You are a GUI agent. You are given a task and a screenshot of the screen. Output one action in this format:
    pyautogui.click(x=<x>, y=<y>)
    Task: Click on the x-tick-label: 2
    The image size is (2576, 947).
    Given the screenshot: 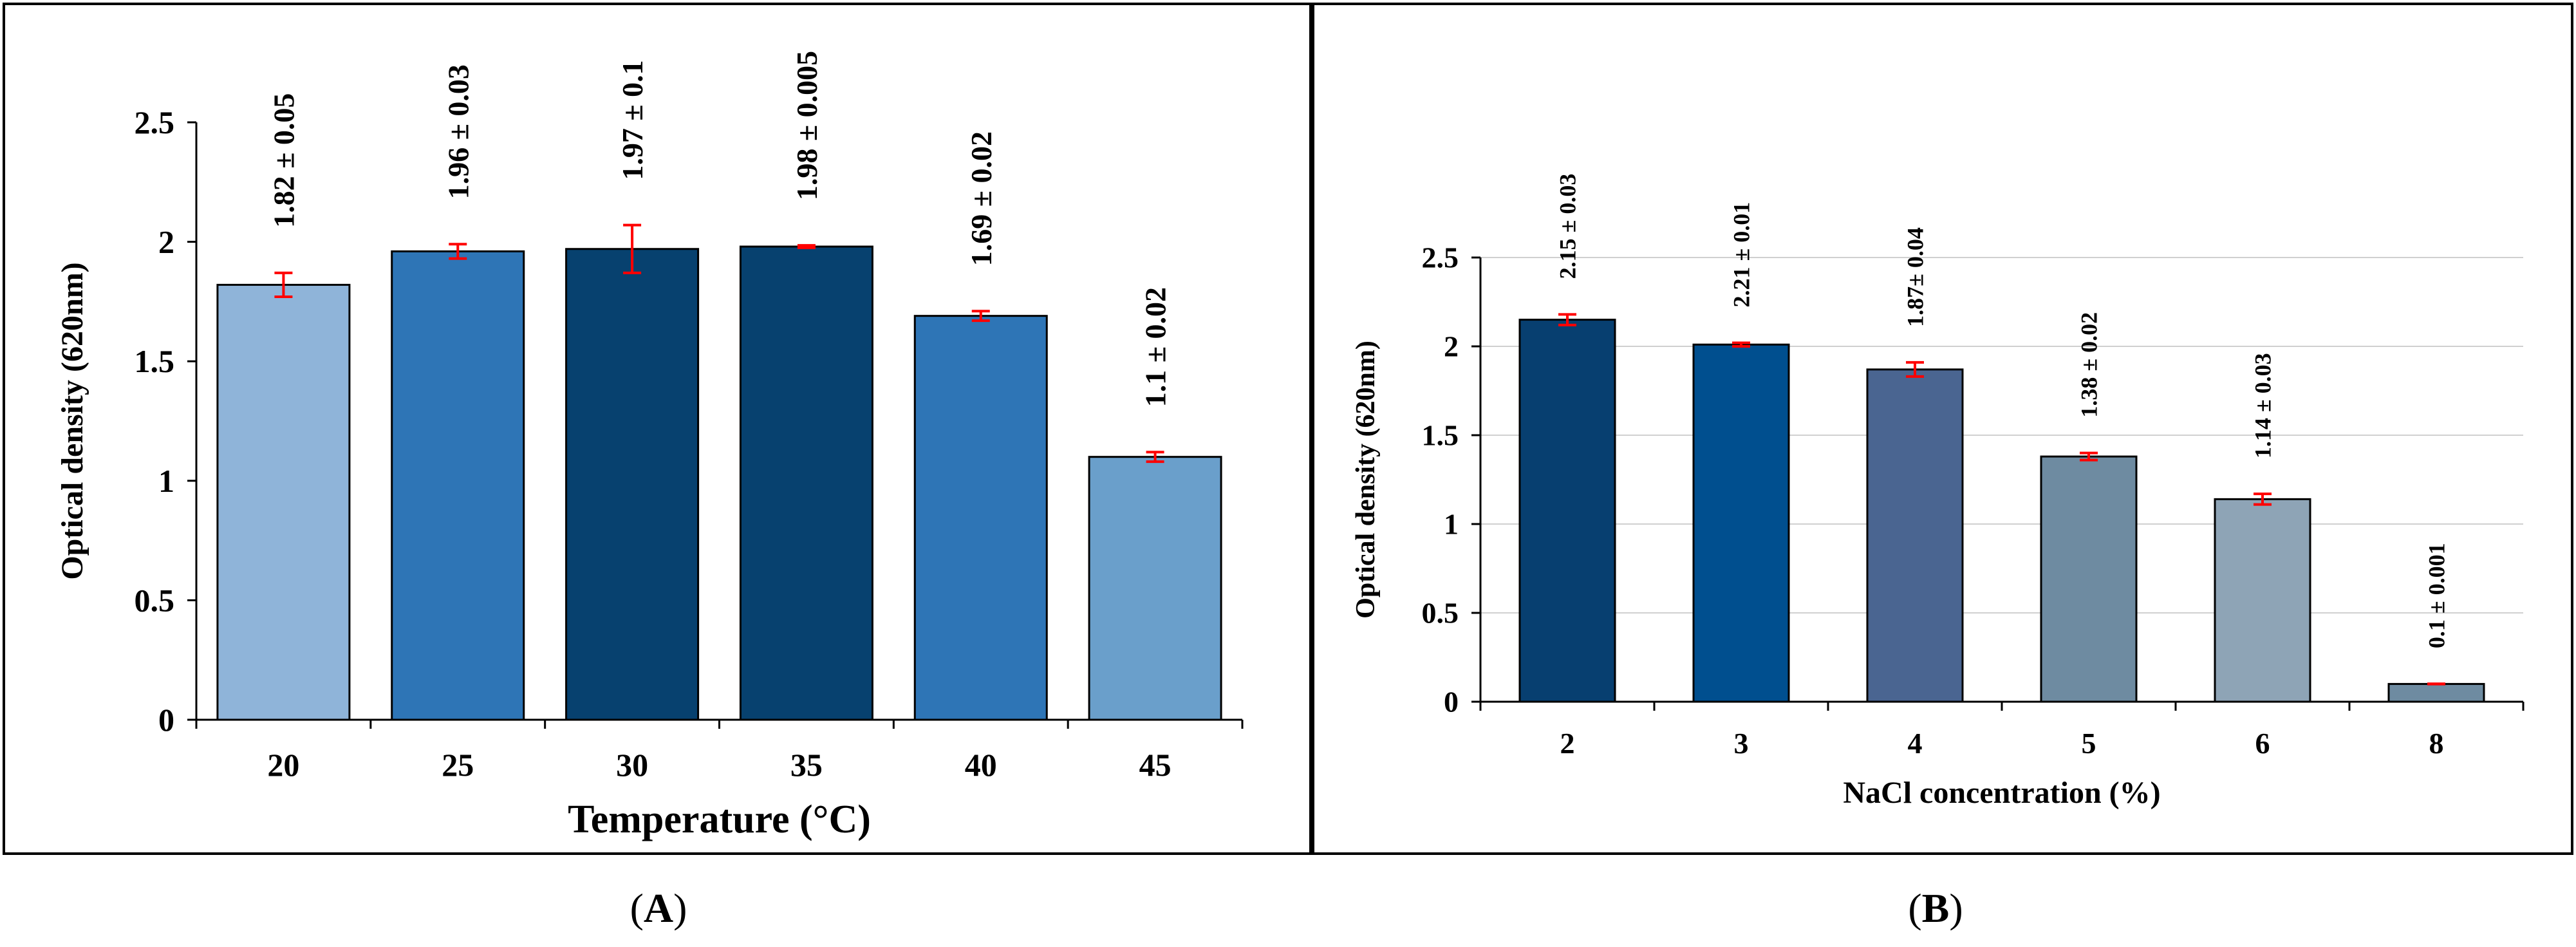 What is the action you would take?
    pyautogui.click(x=1567, y=743)
    